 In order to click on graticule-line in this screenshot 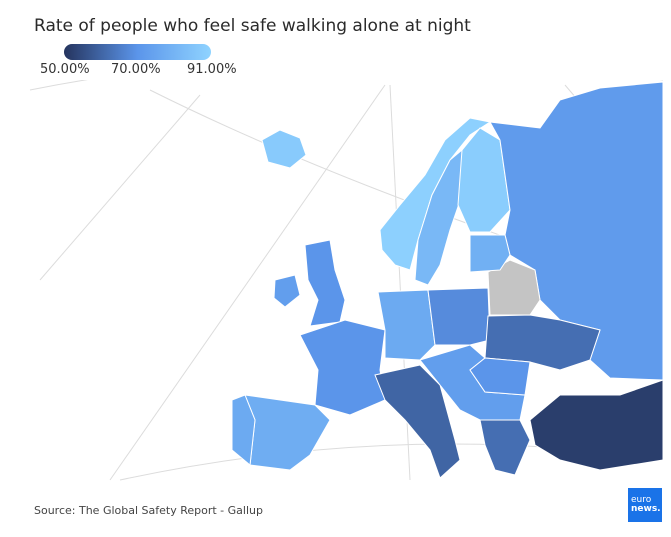, I will do `click(120, 187)`.